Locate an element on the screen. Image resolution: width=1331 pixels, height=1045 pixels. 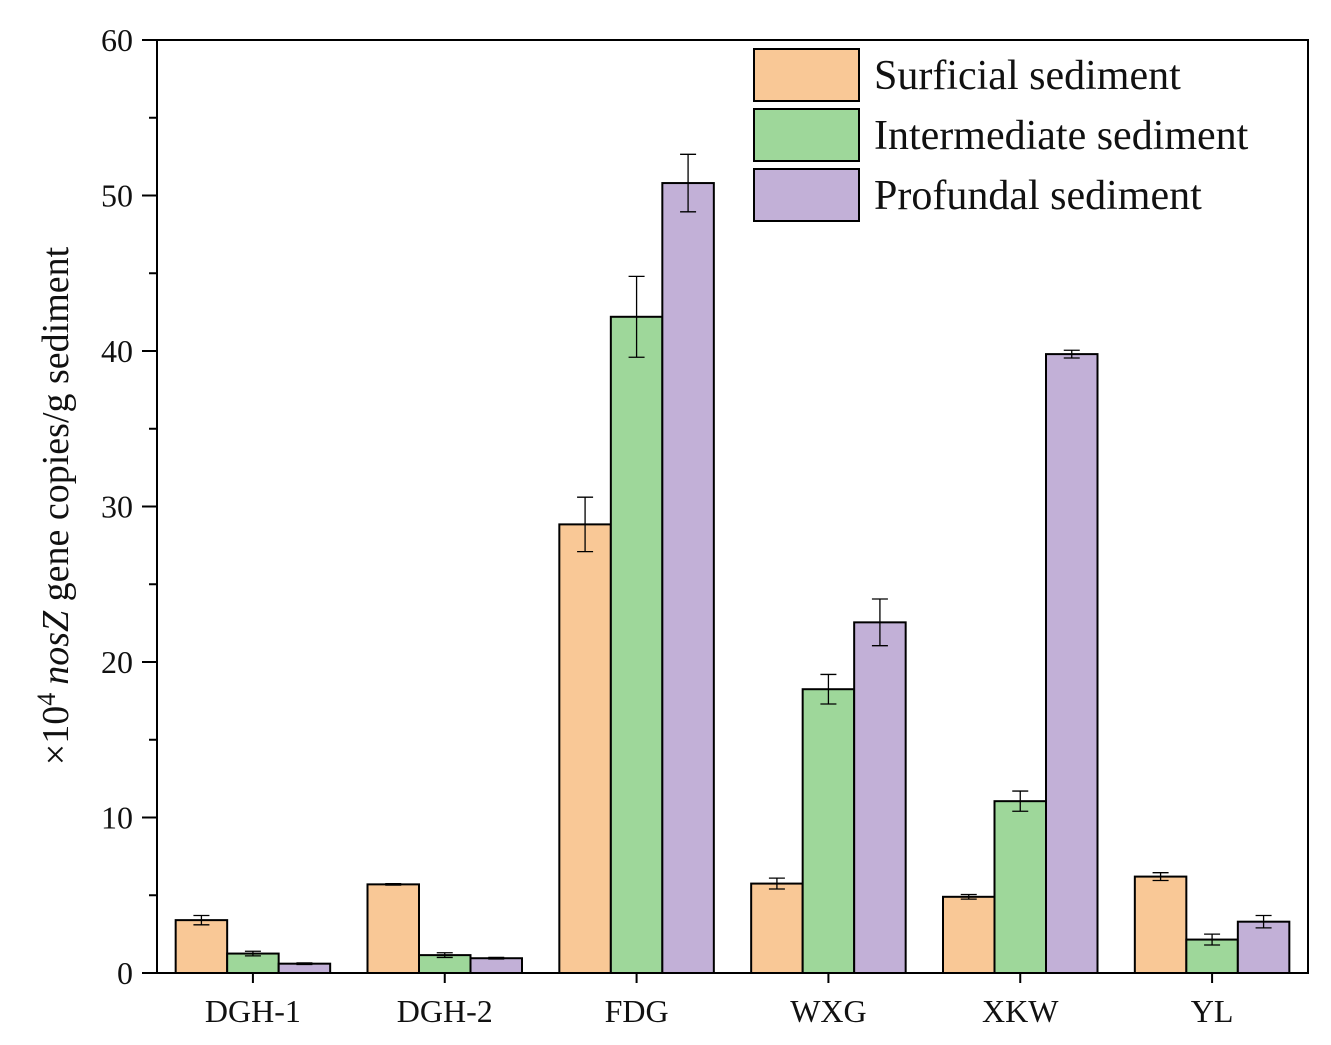
y-axis-label: ×104 nosZ gene copies/g sediment is located at coordinates (54, 505).